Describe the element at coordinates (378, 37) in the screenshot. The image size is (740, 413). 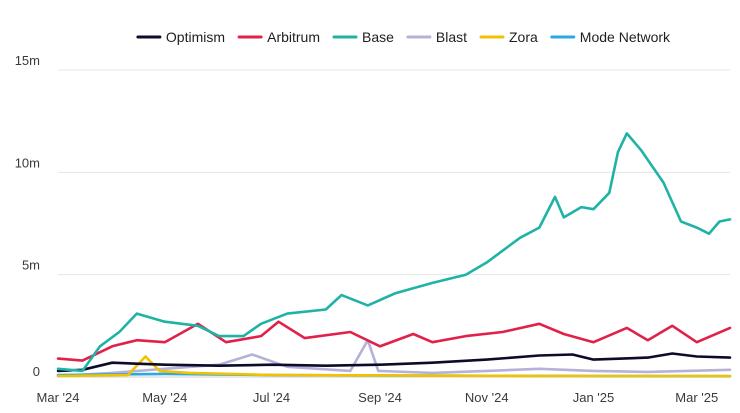
I see `legend-label: Base` at that location.